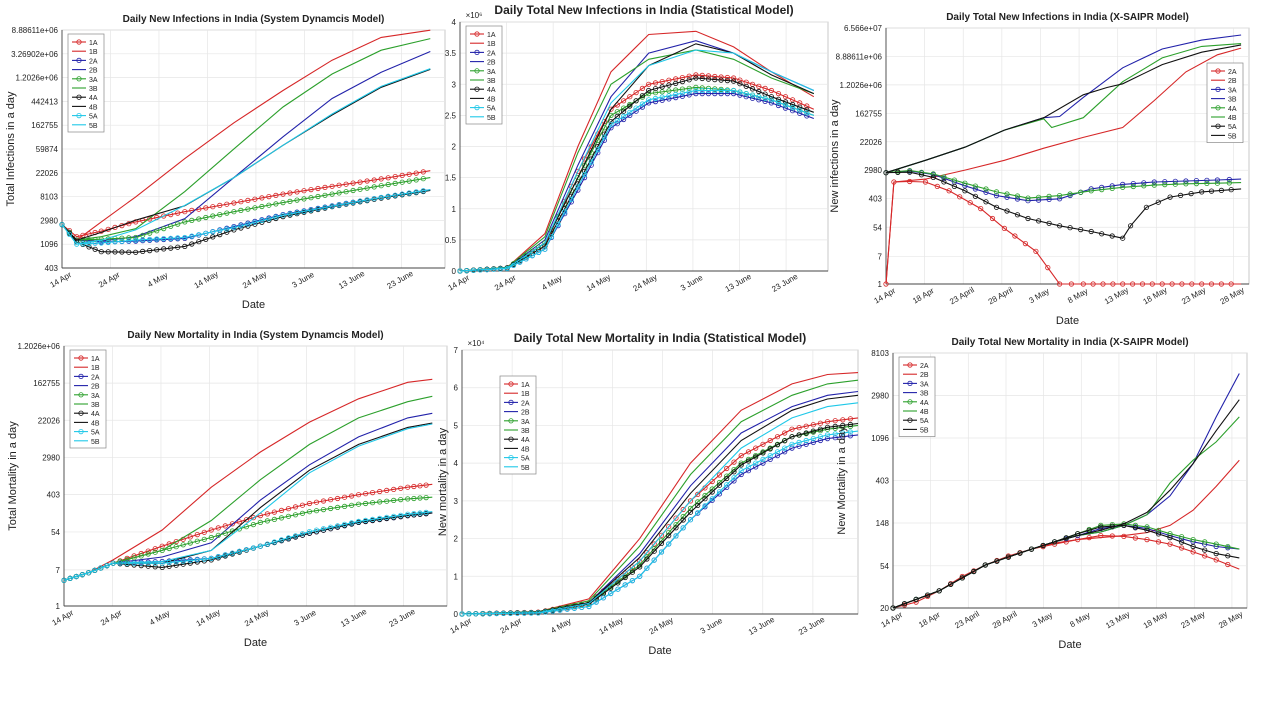  Describe the element at coordinates (1063, 184) in the screenshot. I see `series-line-4A` at that location.